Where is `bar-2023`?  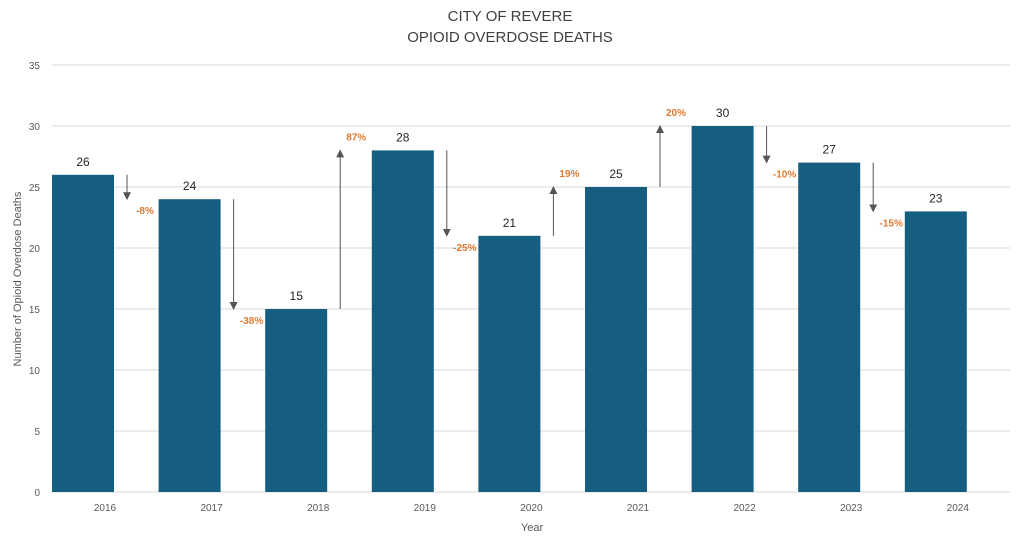
bar-2023 is located at coordinates (829, 327).